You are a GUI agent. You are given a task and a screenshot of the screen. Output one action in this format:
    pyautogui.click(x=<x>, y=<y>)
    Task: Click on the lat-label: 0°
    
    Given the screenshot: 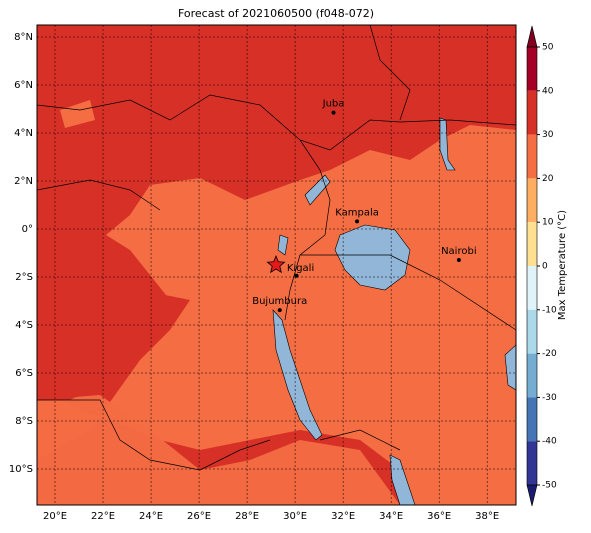 What is the action you would take?
    pyautogui.click(x=27, y=229)
    